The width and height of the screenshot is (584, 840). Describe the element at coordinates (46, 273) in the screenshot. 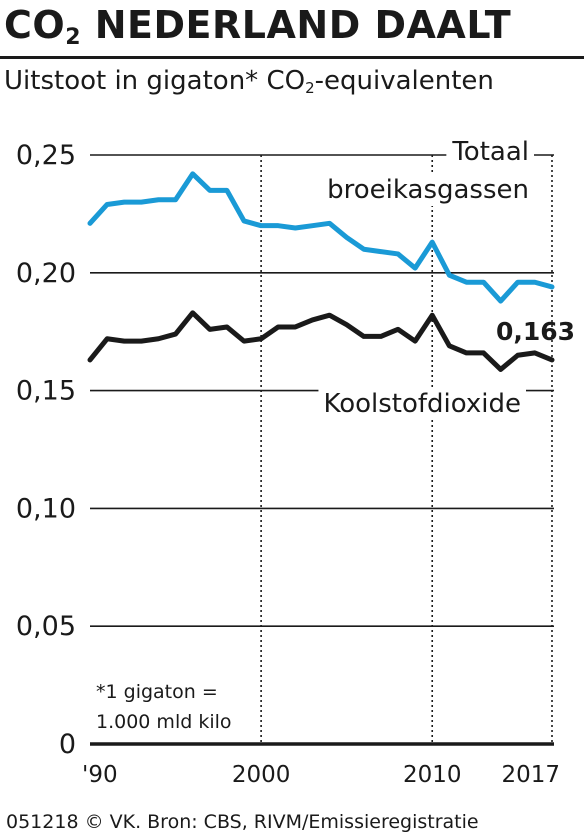

I see `y-tick-label: 0,20` at that location.